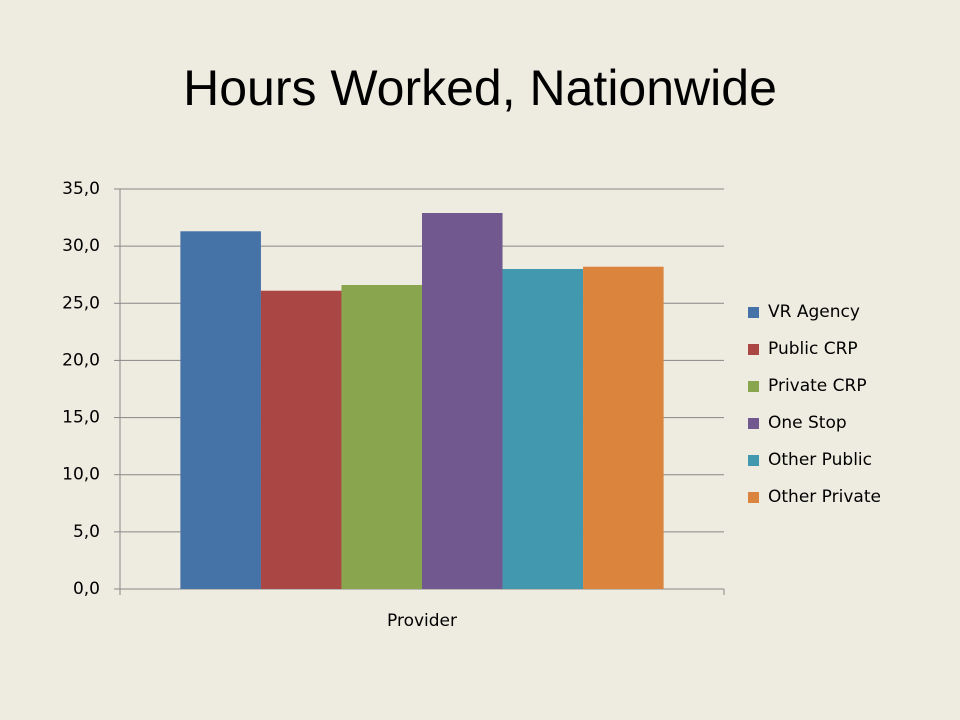 The image size is (960, 720). What do you see at coordinates (81, 418) in the screenshot?
I see `y-tick-label: 15,0` at bounding box center [81, 418].